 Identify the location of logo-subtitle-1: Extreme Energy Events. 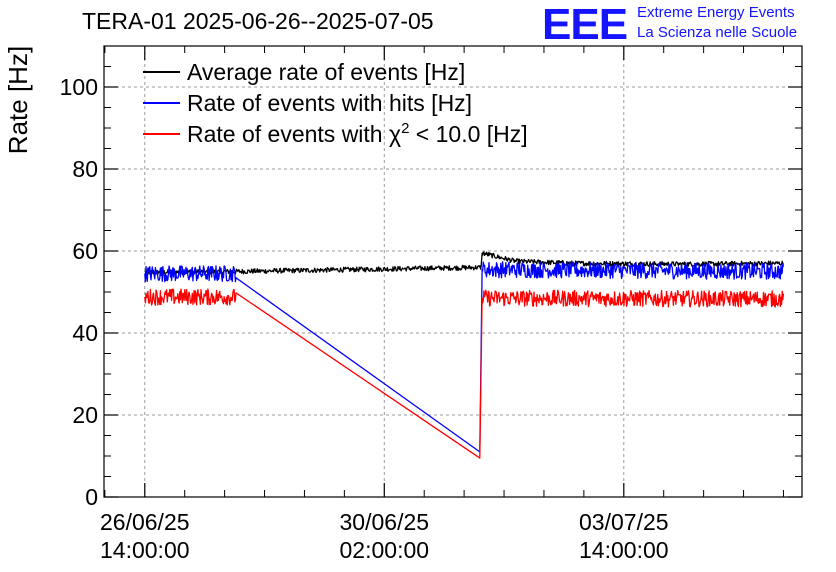
(716, 12).